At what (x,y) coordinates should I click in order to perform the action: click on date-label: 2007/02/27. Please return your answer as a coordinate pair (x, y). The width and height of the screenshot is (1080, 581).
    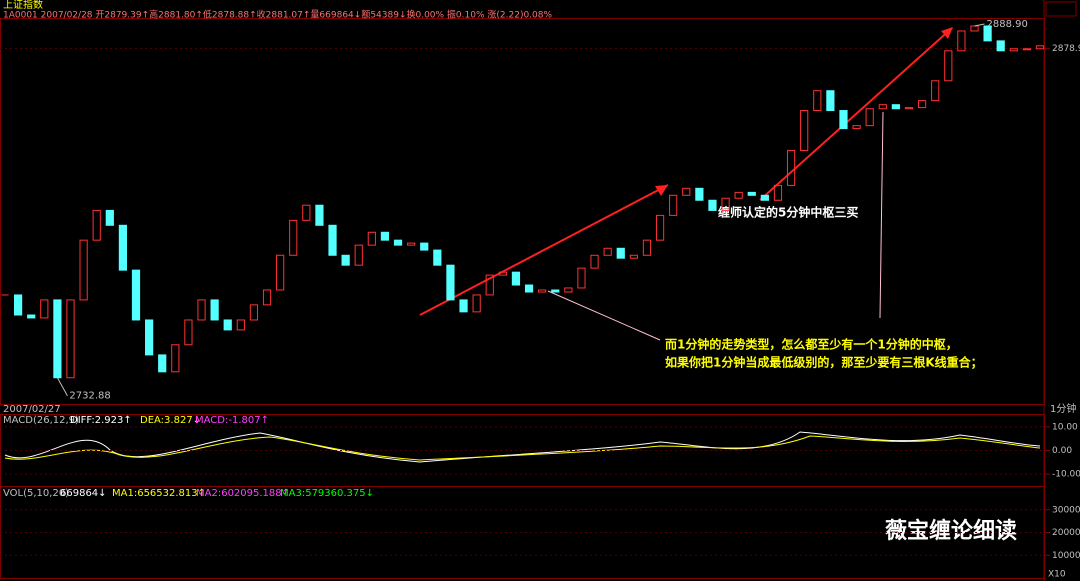
    Looking at the image, I should click on (32, 409).